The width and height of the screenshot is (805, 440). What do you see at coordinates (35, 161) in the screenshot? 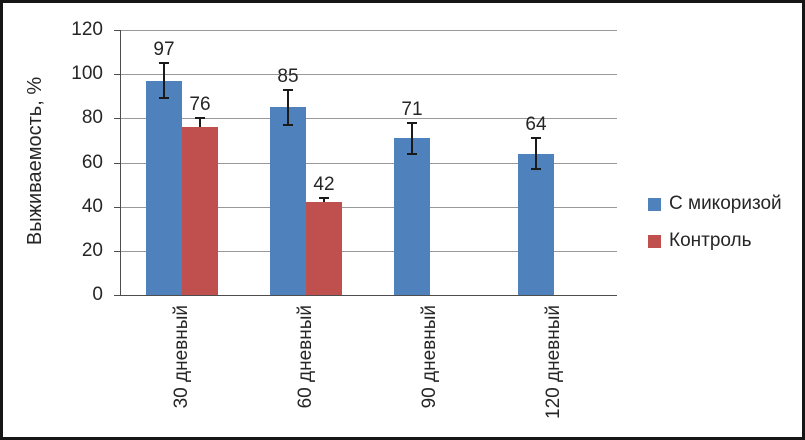
I see `y-axis-title: Выживаемость, %` at bounding box center [35, 161].